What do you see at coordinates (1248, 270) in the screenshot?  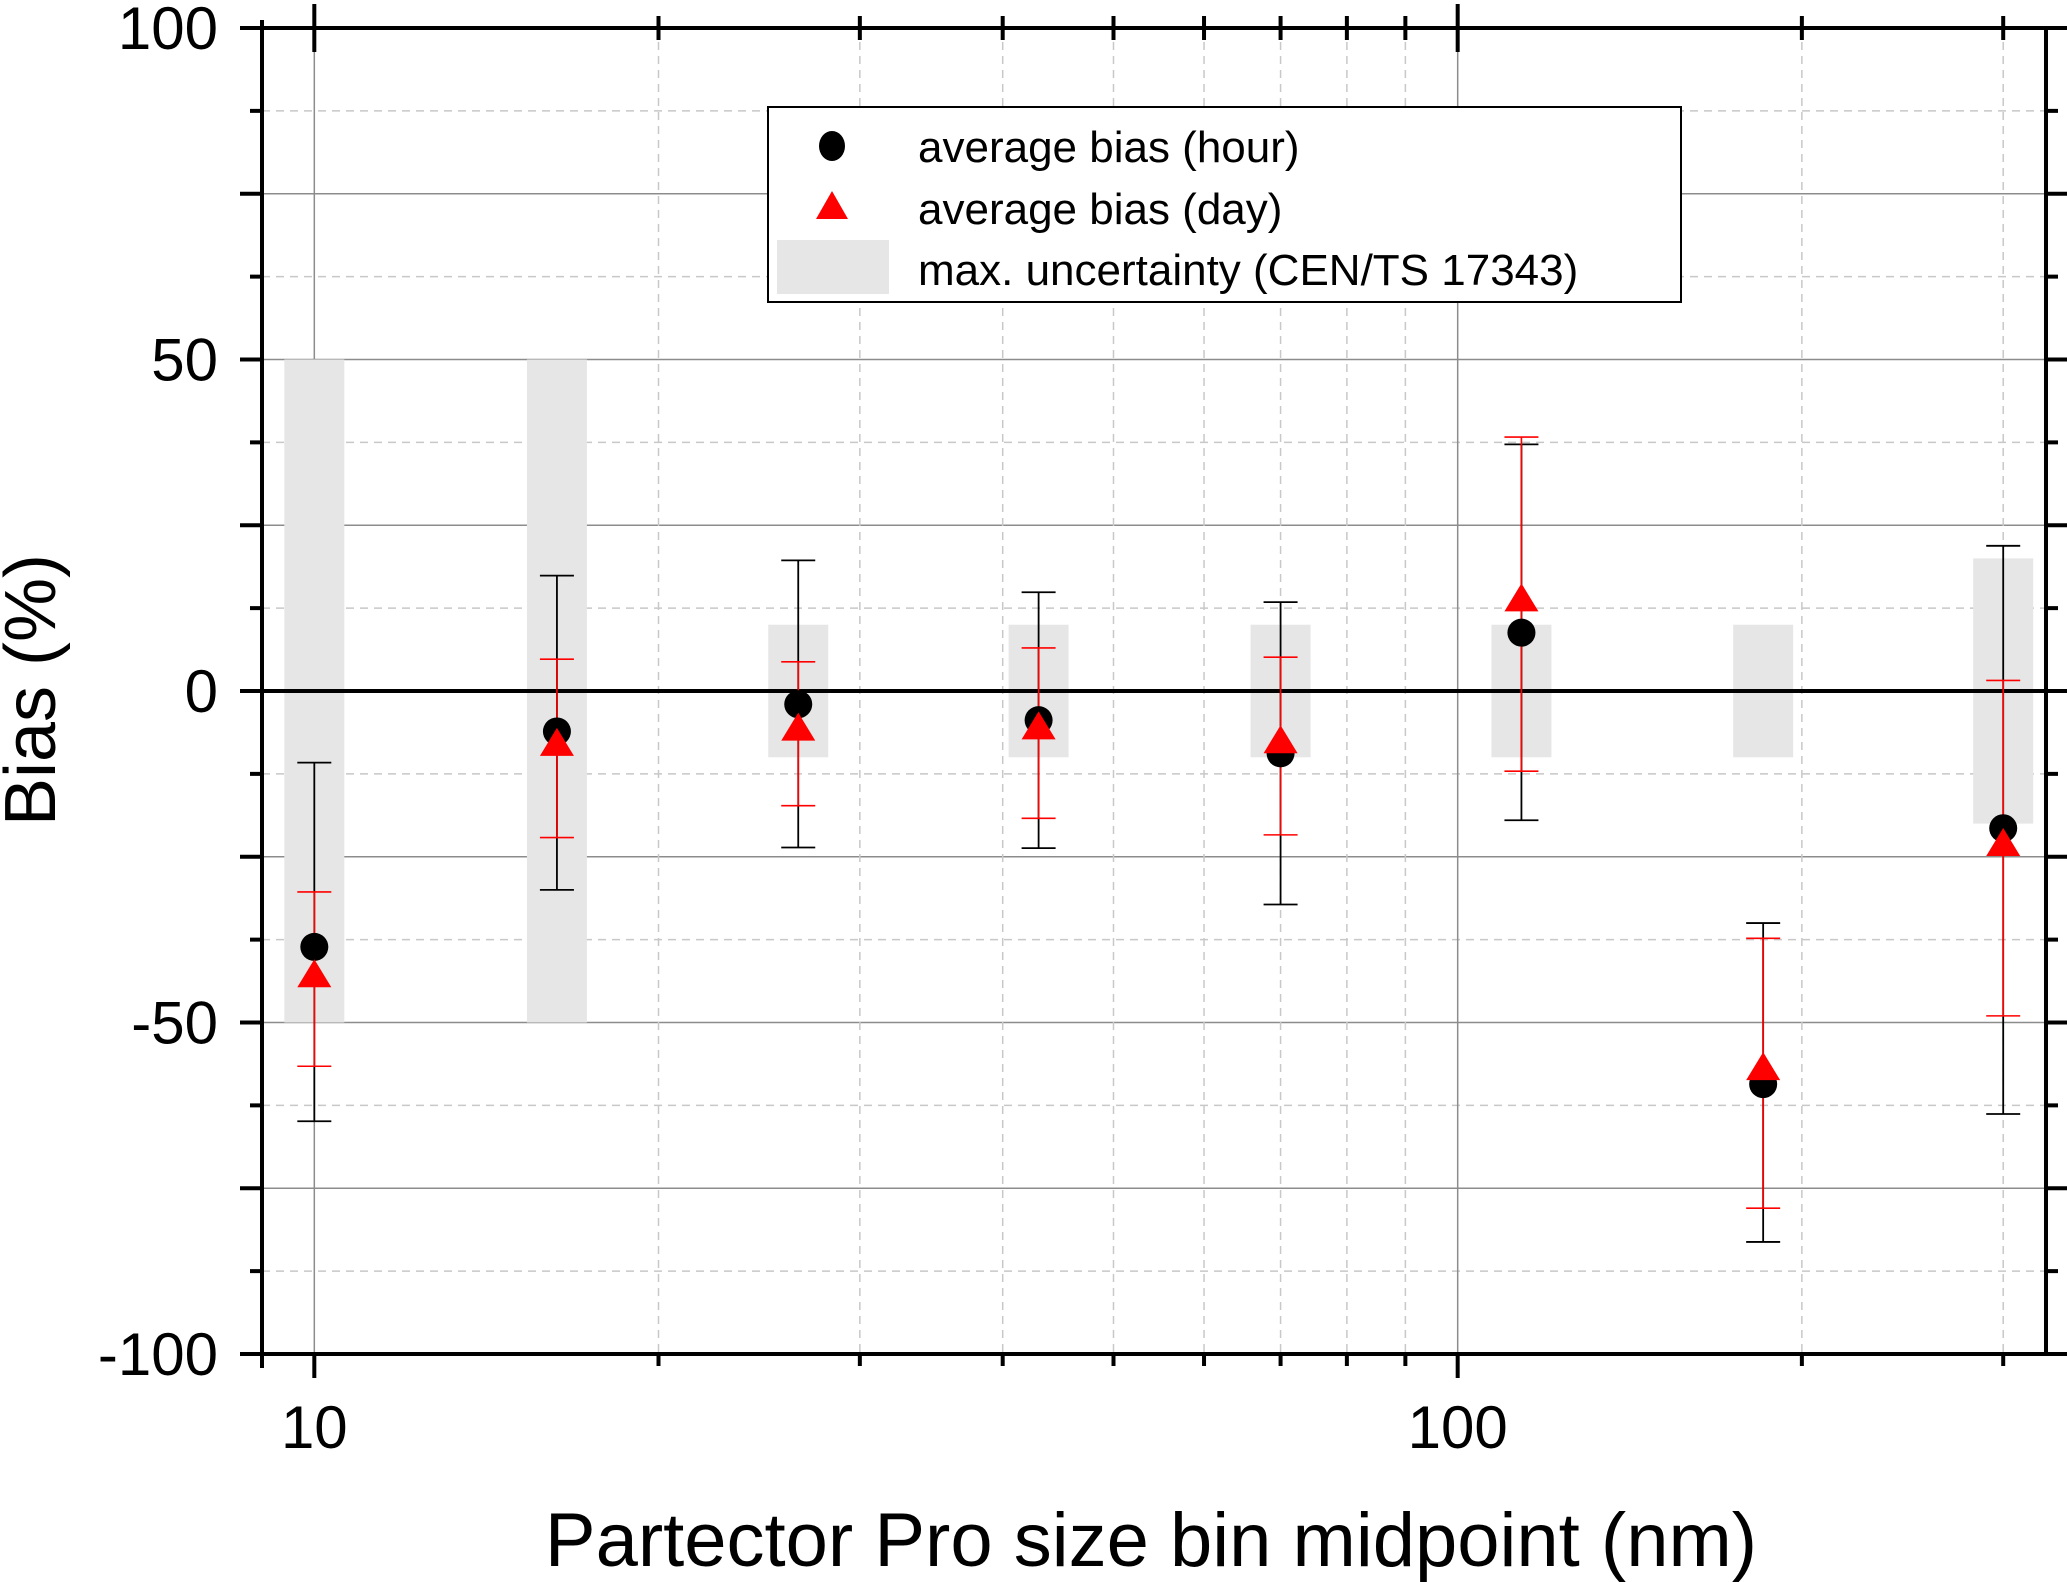 I see `legend-label: max. uncertainty (CEN/TS 17343)` at bounding box center [1248, 270].